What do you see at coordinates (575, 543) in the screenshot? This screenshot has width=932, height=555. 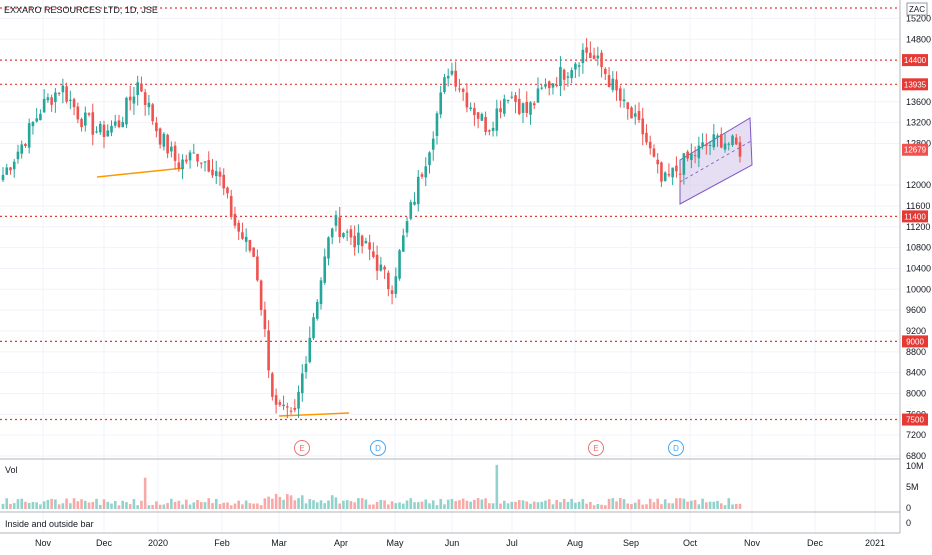 I see `time-axis-label: Aug` at bounding box center [575, 543].